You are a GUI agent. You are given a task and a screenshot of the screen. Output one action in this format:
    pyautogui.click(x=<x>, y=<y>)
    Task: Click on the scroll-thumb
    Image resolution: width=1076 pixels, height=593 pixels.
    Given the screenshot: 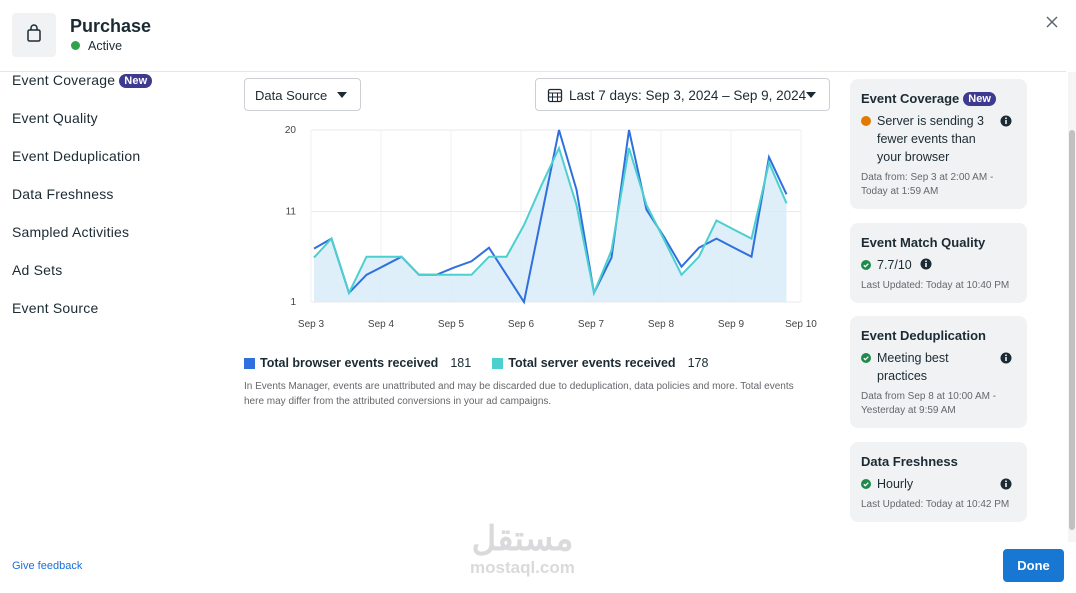 What is the action you would take?
    pyautogui.click(x=1072, y=330)
    